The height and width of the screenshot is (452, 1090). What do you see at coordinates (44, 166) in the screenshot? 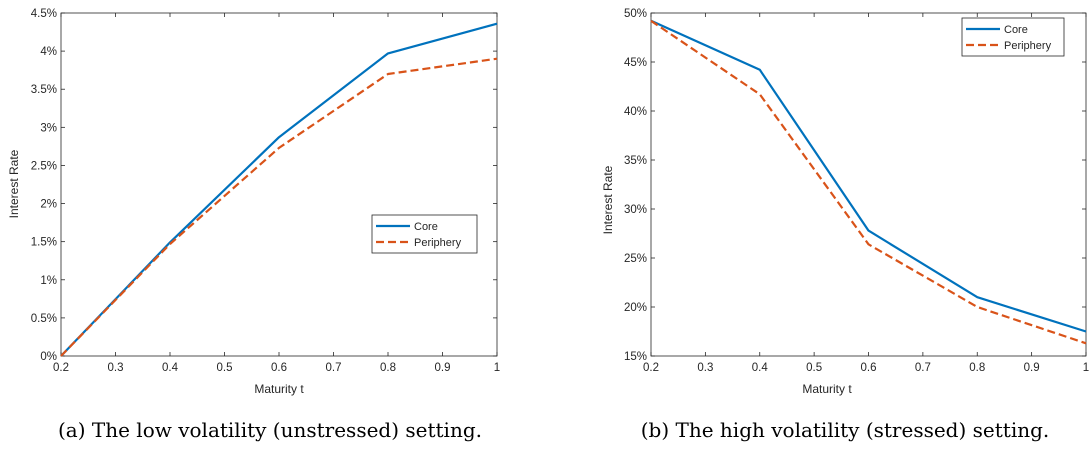
I see `chart-a-y-tick-label: 2.5%` at bounding box center [44, 166].